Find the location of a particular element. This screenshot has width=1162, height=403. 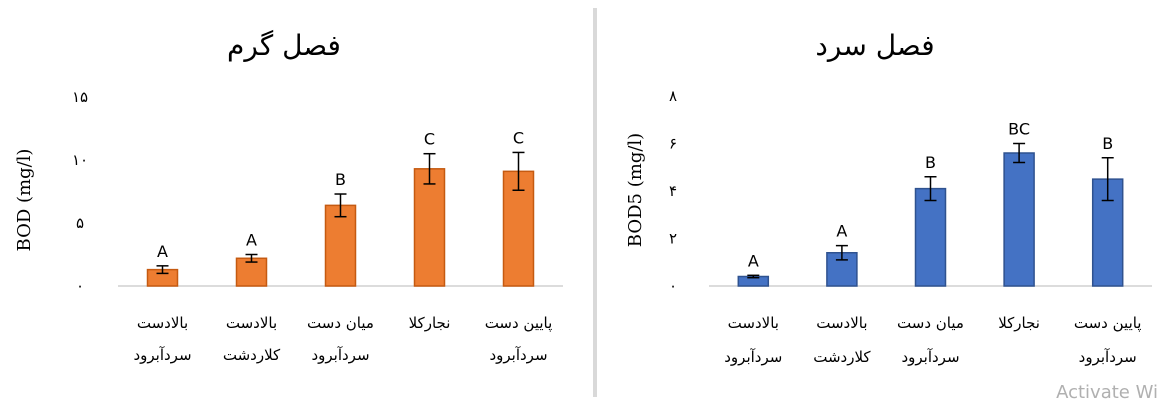

y-tick-label: ۴ is located at coordinates (673, 191).